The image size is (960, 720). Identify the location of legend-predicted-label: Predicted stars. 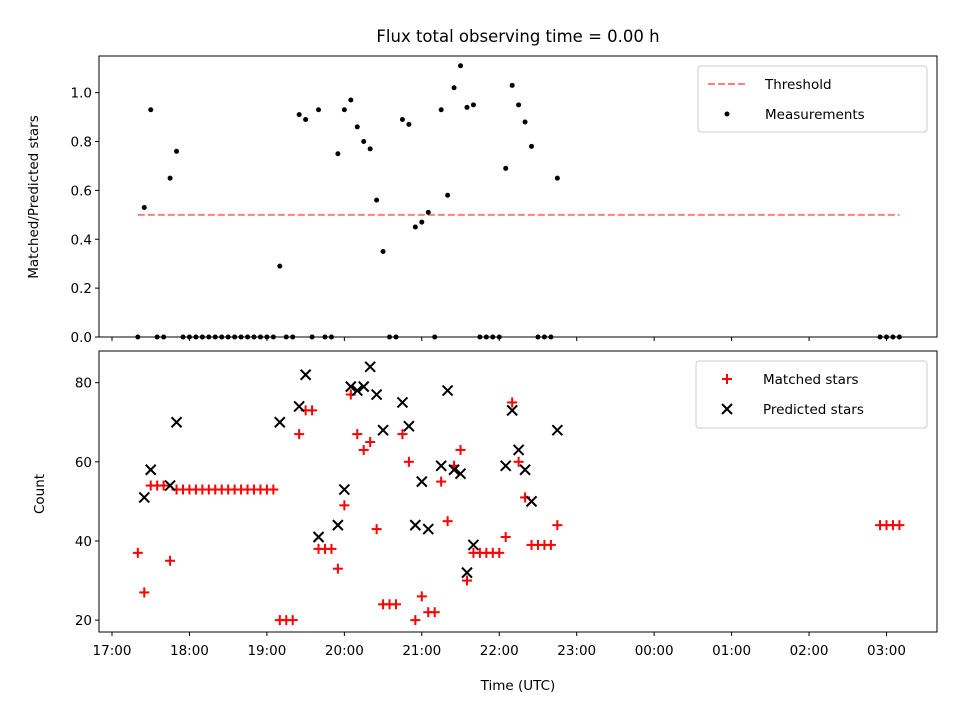
(813, 410).